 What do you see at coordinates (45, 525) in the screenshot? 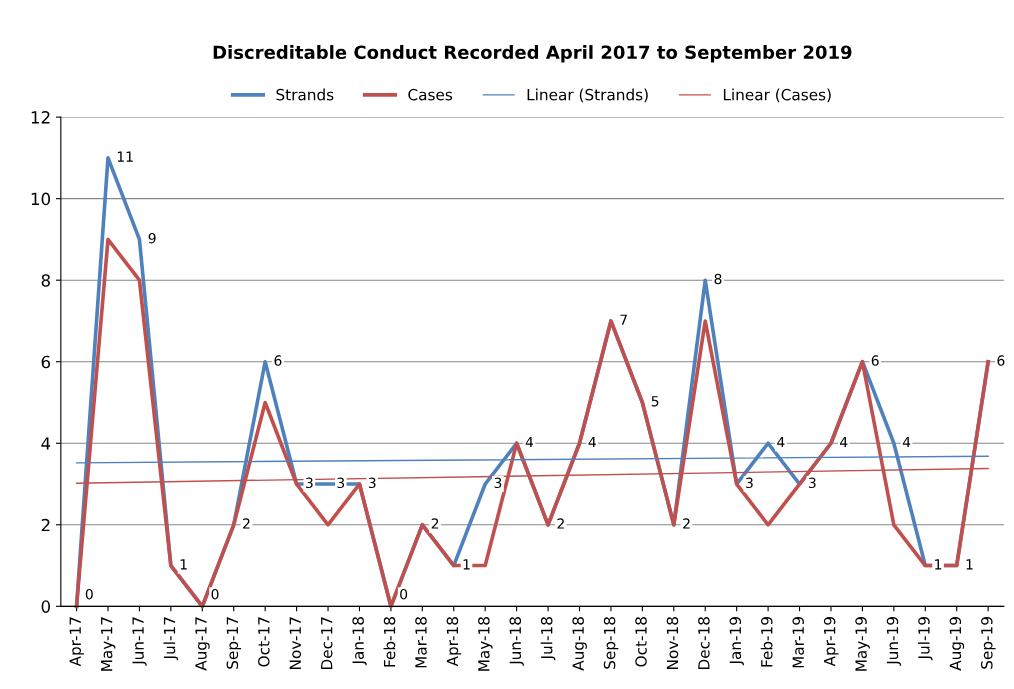
I see `y-tick-label: 2` at bounding box center [45, 525].